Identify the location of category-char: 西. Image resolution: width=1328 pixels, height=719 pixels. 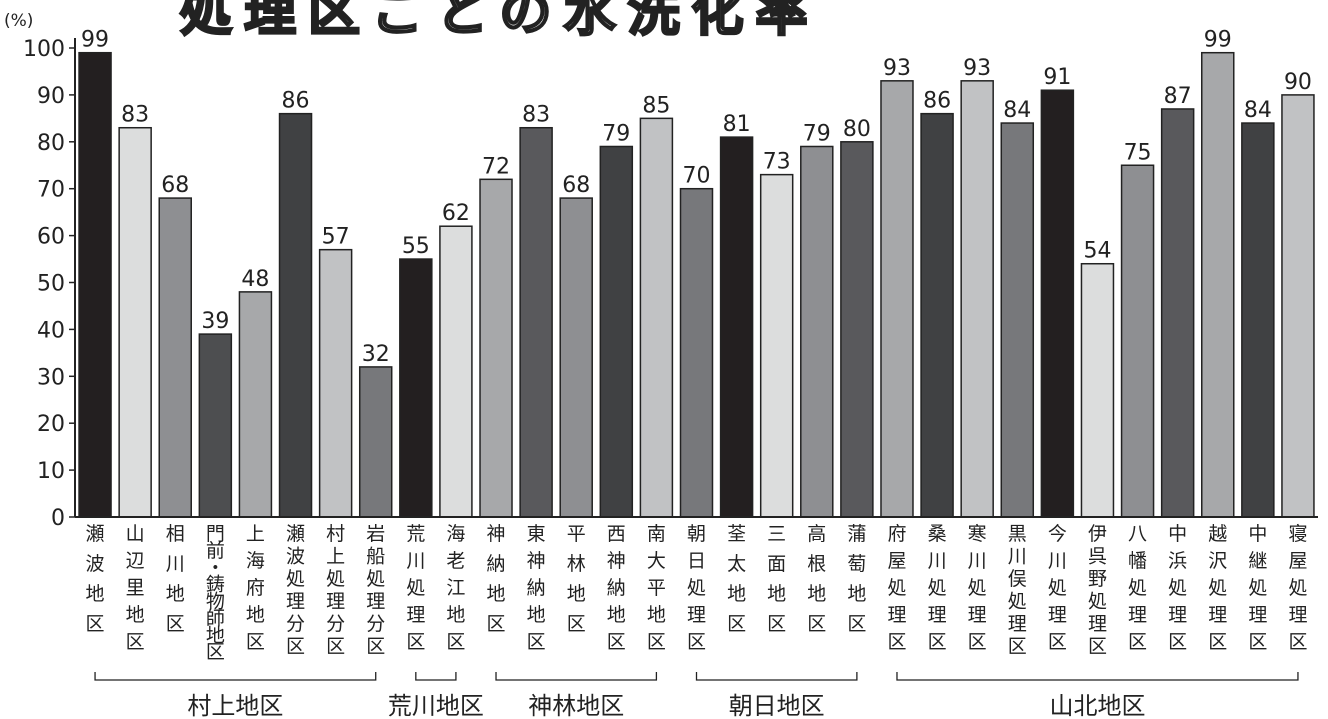
(616, 534).